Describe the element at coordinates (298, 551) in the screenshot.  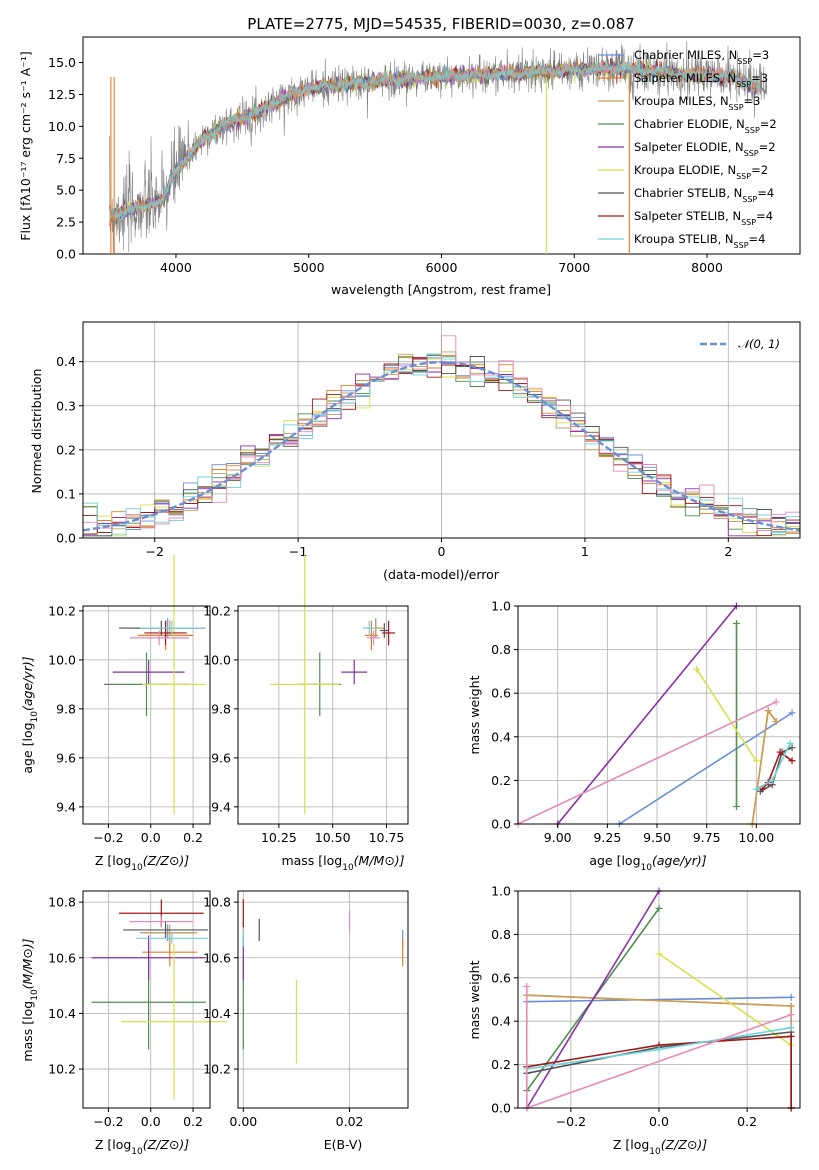
I see `hist-xtick-label: −1` at that location.